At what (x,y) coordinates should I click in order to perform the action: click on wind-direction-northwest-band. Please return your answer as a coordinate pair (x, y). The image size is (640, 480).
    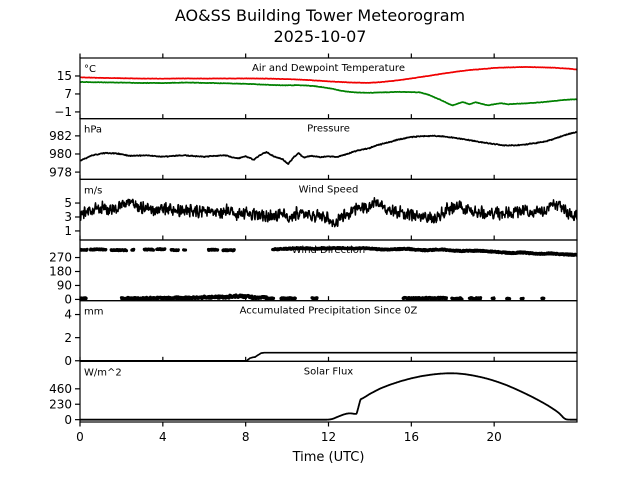
    Looking at the image, I should click on (328, 251).